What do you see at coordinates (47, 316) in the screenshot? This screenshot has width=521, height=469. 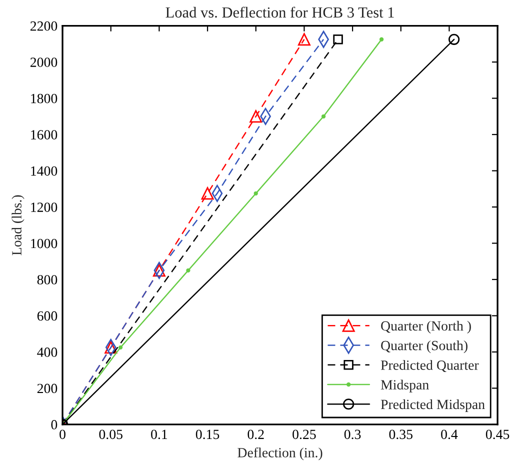 I see `y-tick-label: 600` at bounding box center [47, 316].